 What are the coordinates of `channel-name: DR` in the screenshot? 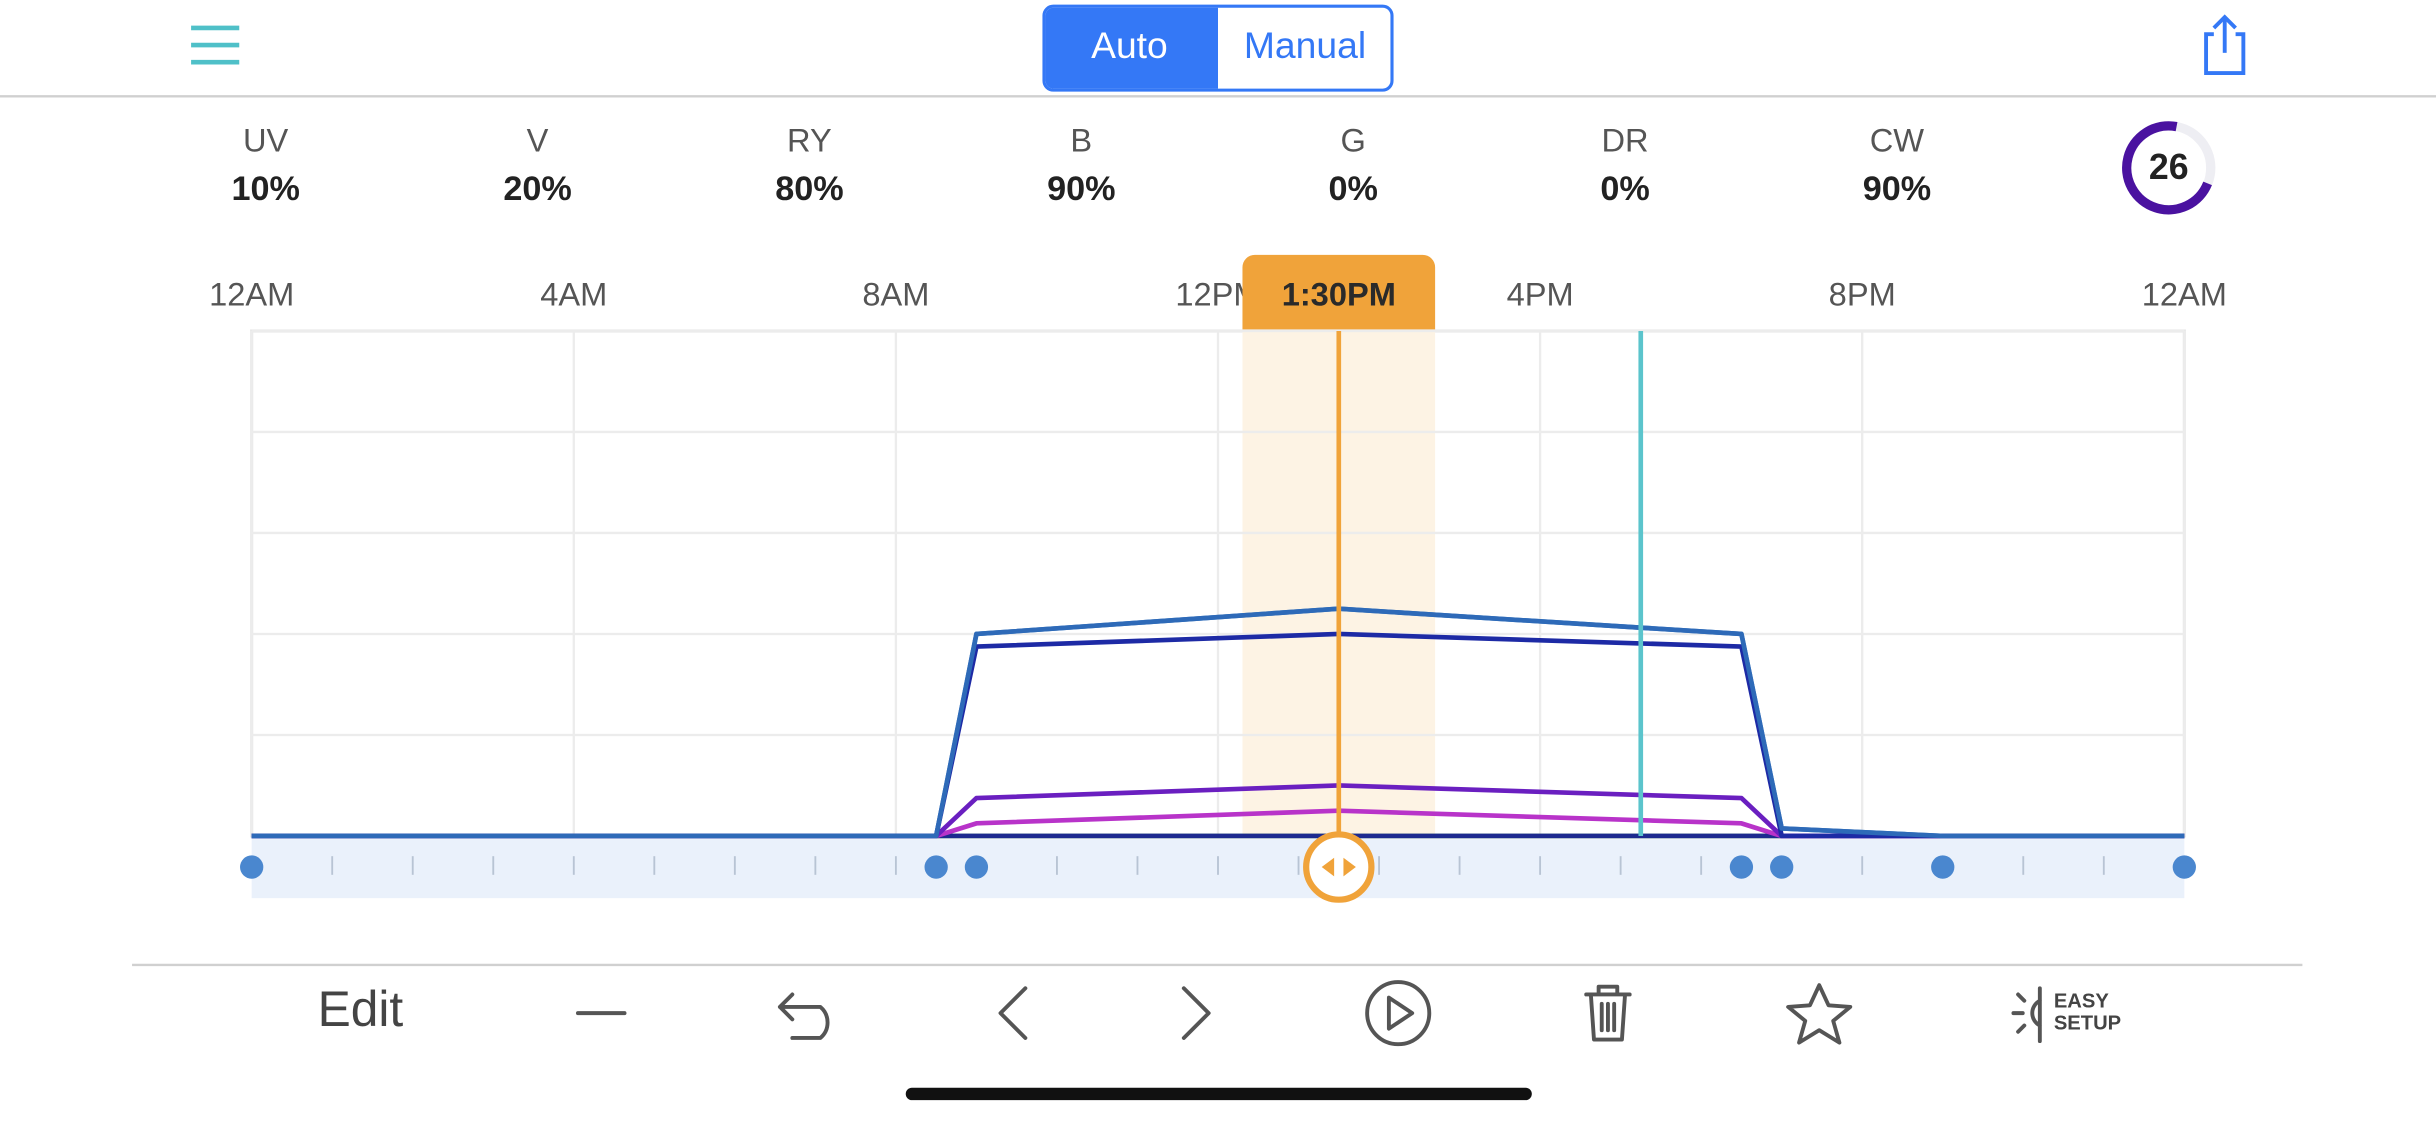 It's located at (1624, 140).